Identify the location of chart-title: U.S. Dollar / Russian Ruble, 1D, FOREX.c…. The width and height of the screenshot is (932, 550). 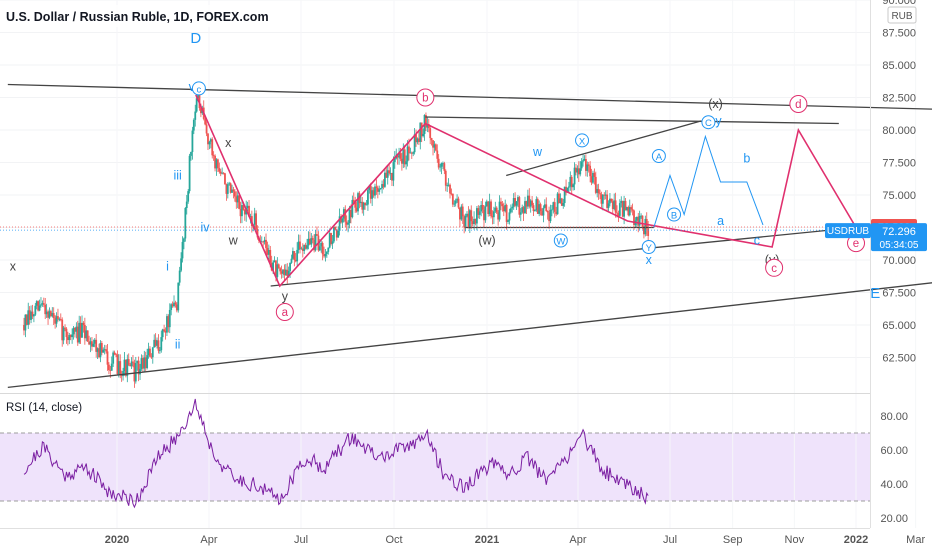
(137, 17).